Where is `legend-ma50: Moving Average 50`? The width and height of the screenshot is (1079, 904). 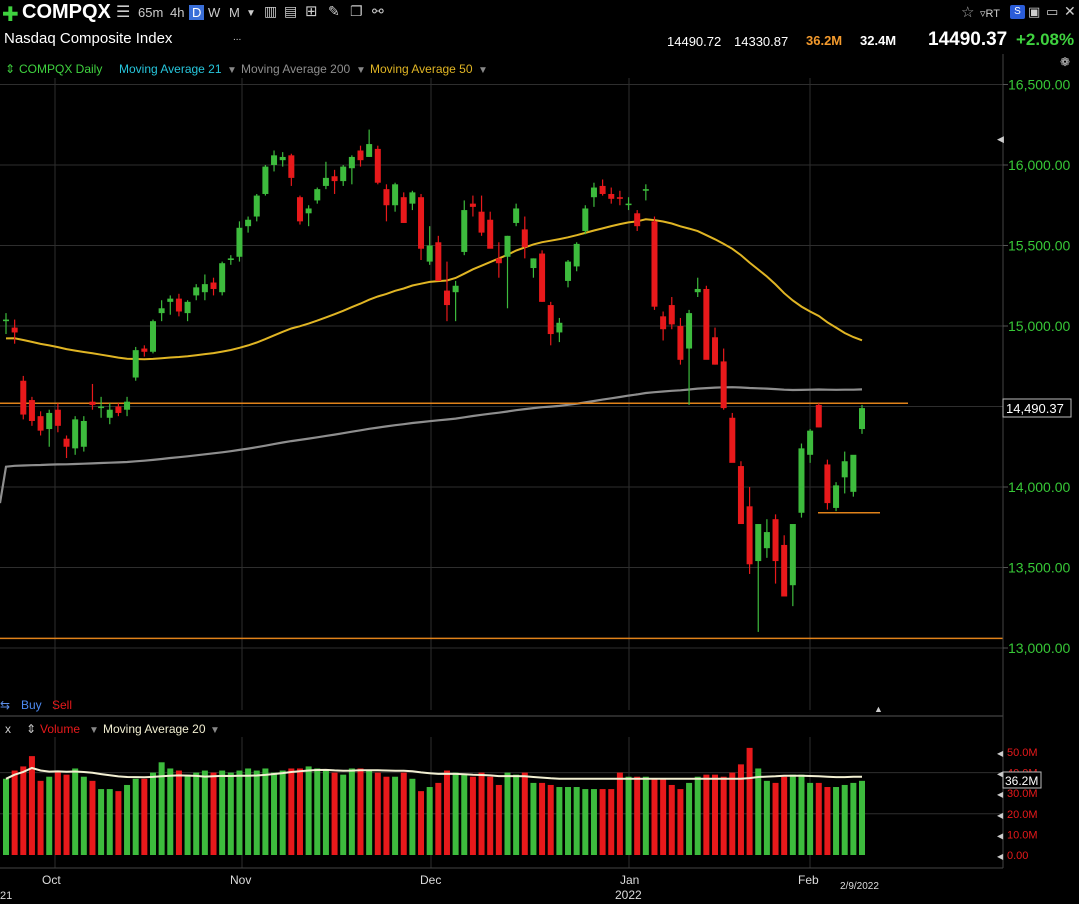 legend-ma50: Moving Average 50 is located at coordinates (421, 69).